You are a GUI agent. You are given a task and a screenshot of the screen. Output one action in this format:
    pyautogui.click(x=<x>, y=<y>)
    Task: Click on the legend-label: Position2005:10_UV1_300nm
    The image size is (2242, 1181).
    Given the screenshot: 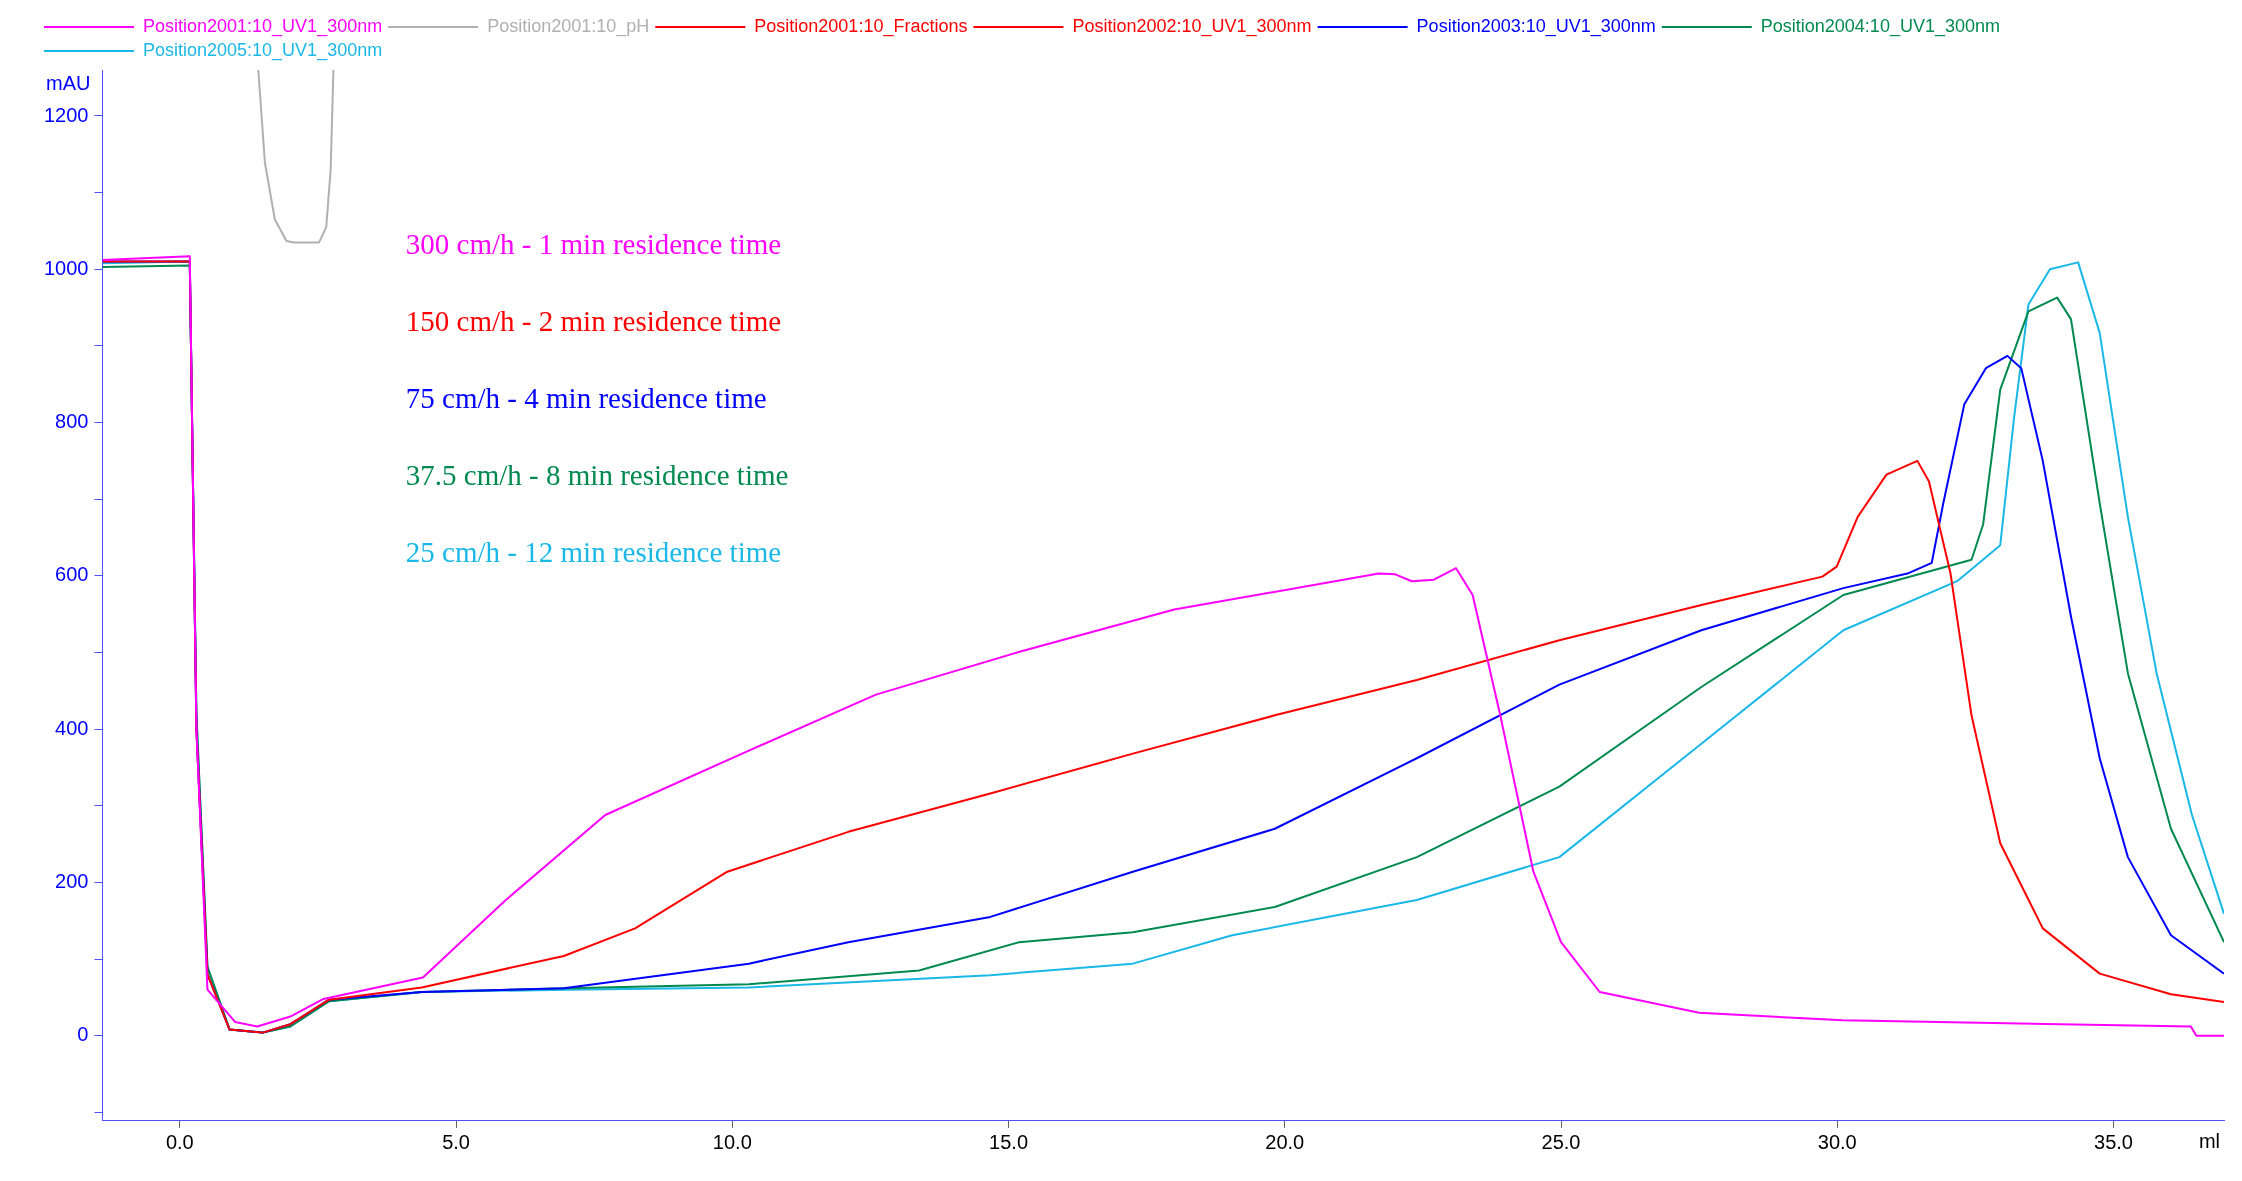 What is the action you would take?
    pyautogui.click(x=263, y=50)
    